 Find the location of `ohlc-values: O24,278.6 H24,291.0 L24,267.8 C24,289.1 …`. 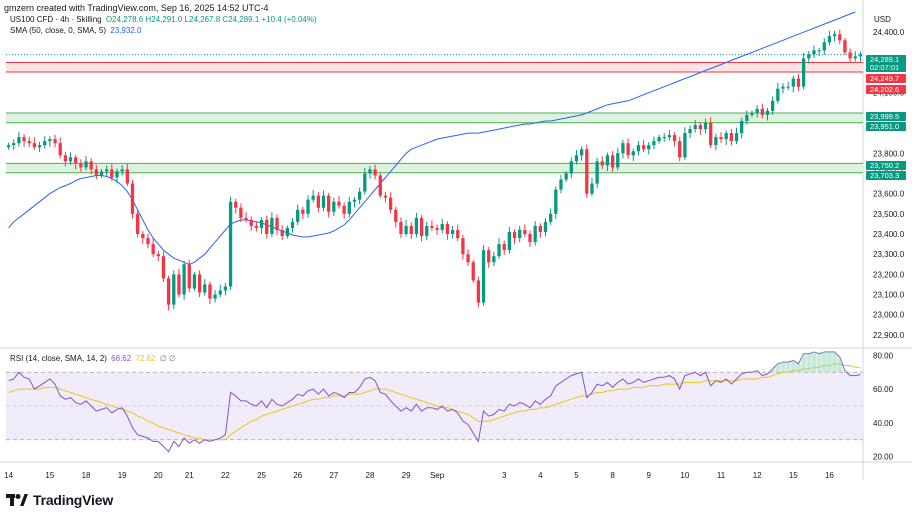

ohlc-values: O24,278.6 H24,291.0 L24,267.8 C24,289.1 … is located at coordinates (211, 19).